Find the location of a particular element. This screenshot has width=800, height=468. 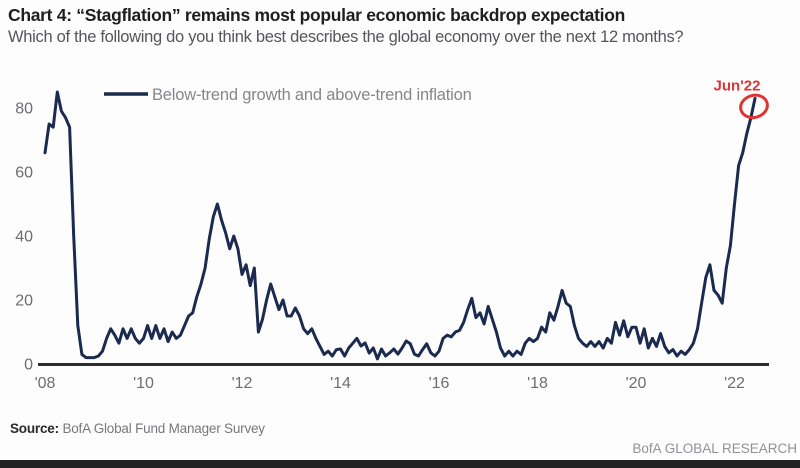

source-text: BofA Global Fund Manager Survey is located at coordinates (163, 428).